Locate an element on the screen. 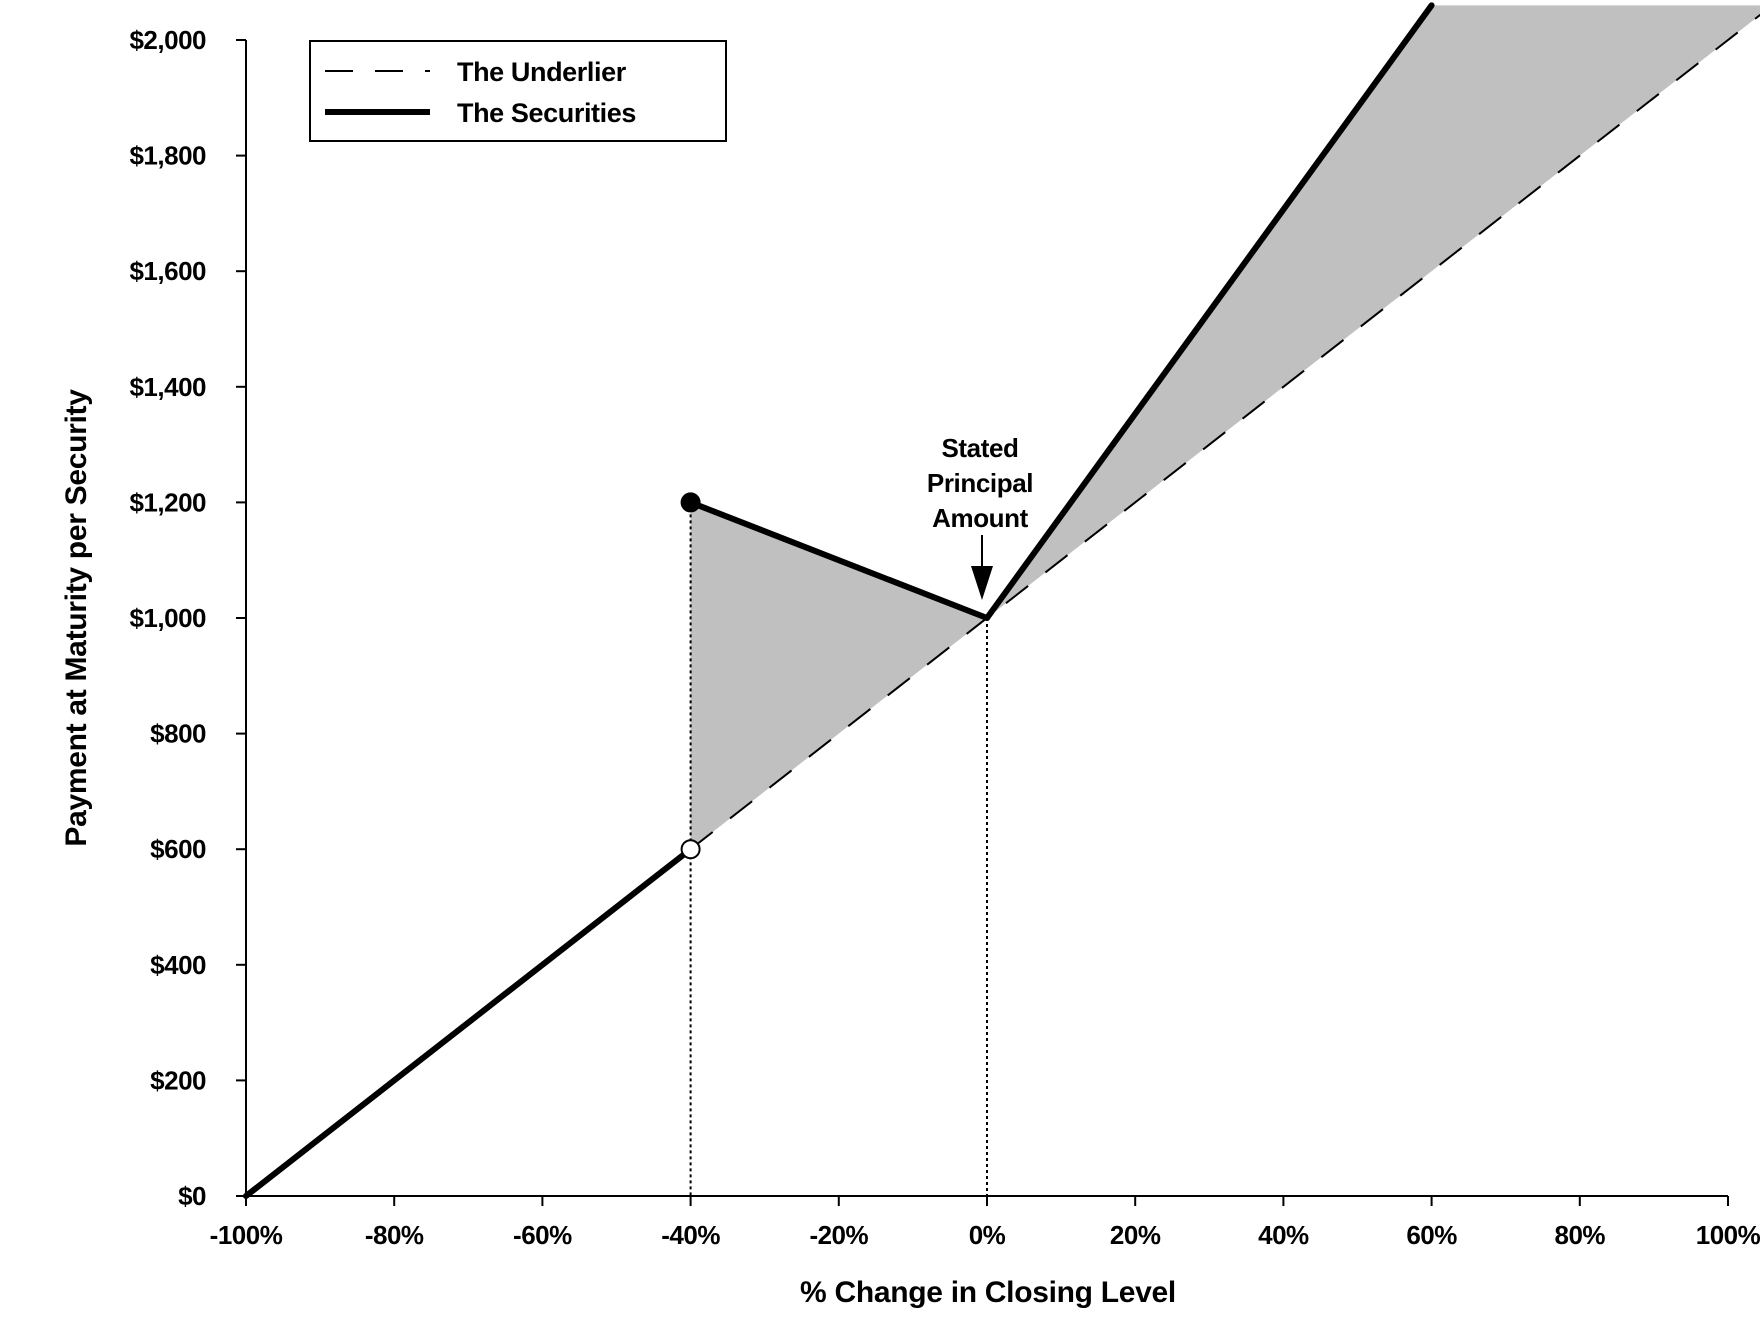  x-tick-label: -80% is located at coordinates (394, 1235).